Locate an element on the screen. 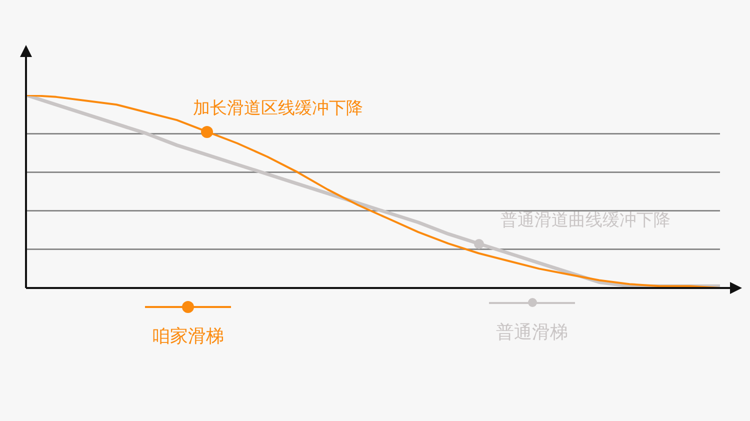 The width and height of the screenshot is (750, 421). annotation: 加长滑道区线缓冲下降 is located at coordinates (278, 108).